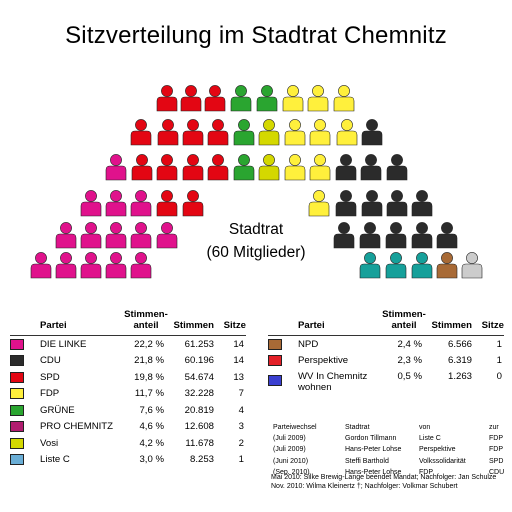  What do you see at coordinates (386, 344) in the screenshot?
I see `legend-row: NPD 2,4 % 6.566 1` at bounding box center [386, 344].